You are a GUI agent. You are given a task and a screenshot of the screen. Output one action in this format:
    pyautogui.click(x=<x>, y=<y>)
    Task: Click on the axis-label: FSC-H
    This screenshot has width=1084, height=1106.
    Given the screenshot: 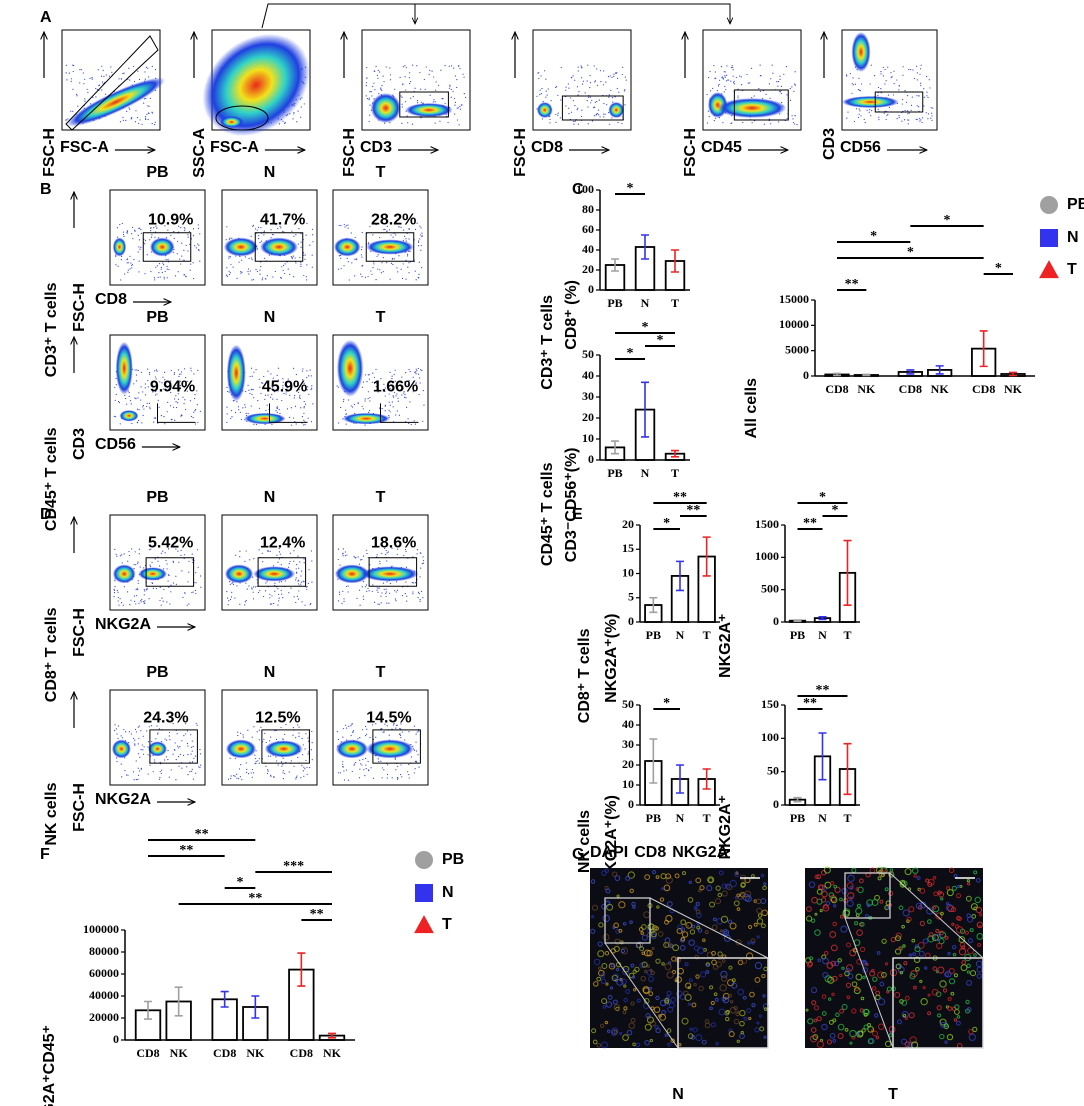 What is the action you would take?
    pyautogui.click(x=690, y=152)
    